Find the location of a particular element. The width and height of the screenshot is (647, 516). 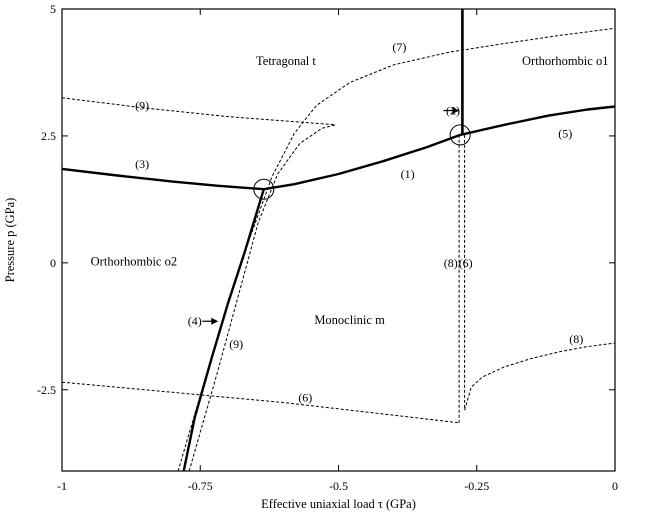

curve-number-label: (1) is located at coordinates (408, 174).